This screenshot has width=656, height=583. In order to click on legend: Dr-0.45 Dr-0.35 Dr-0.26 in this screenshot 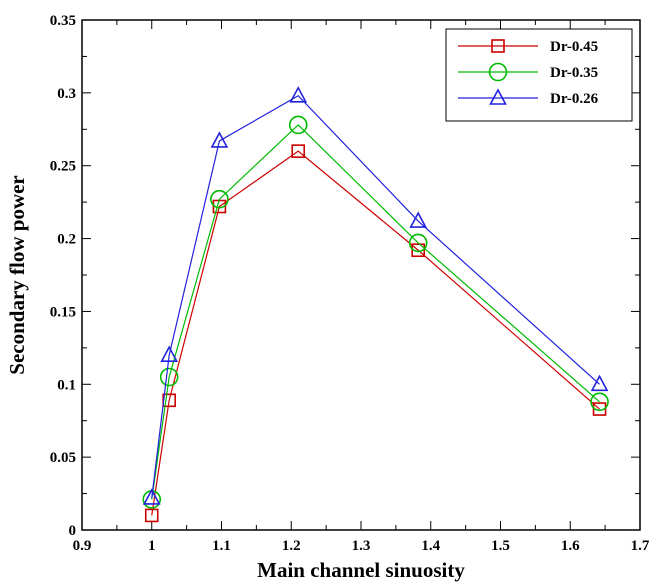, I will do `click(539, 75)`.